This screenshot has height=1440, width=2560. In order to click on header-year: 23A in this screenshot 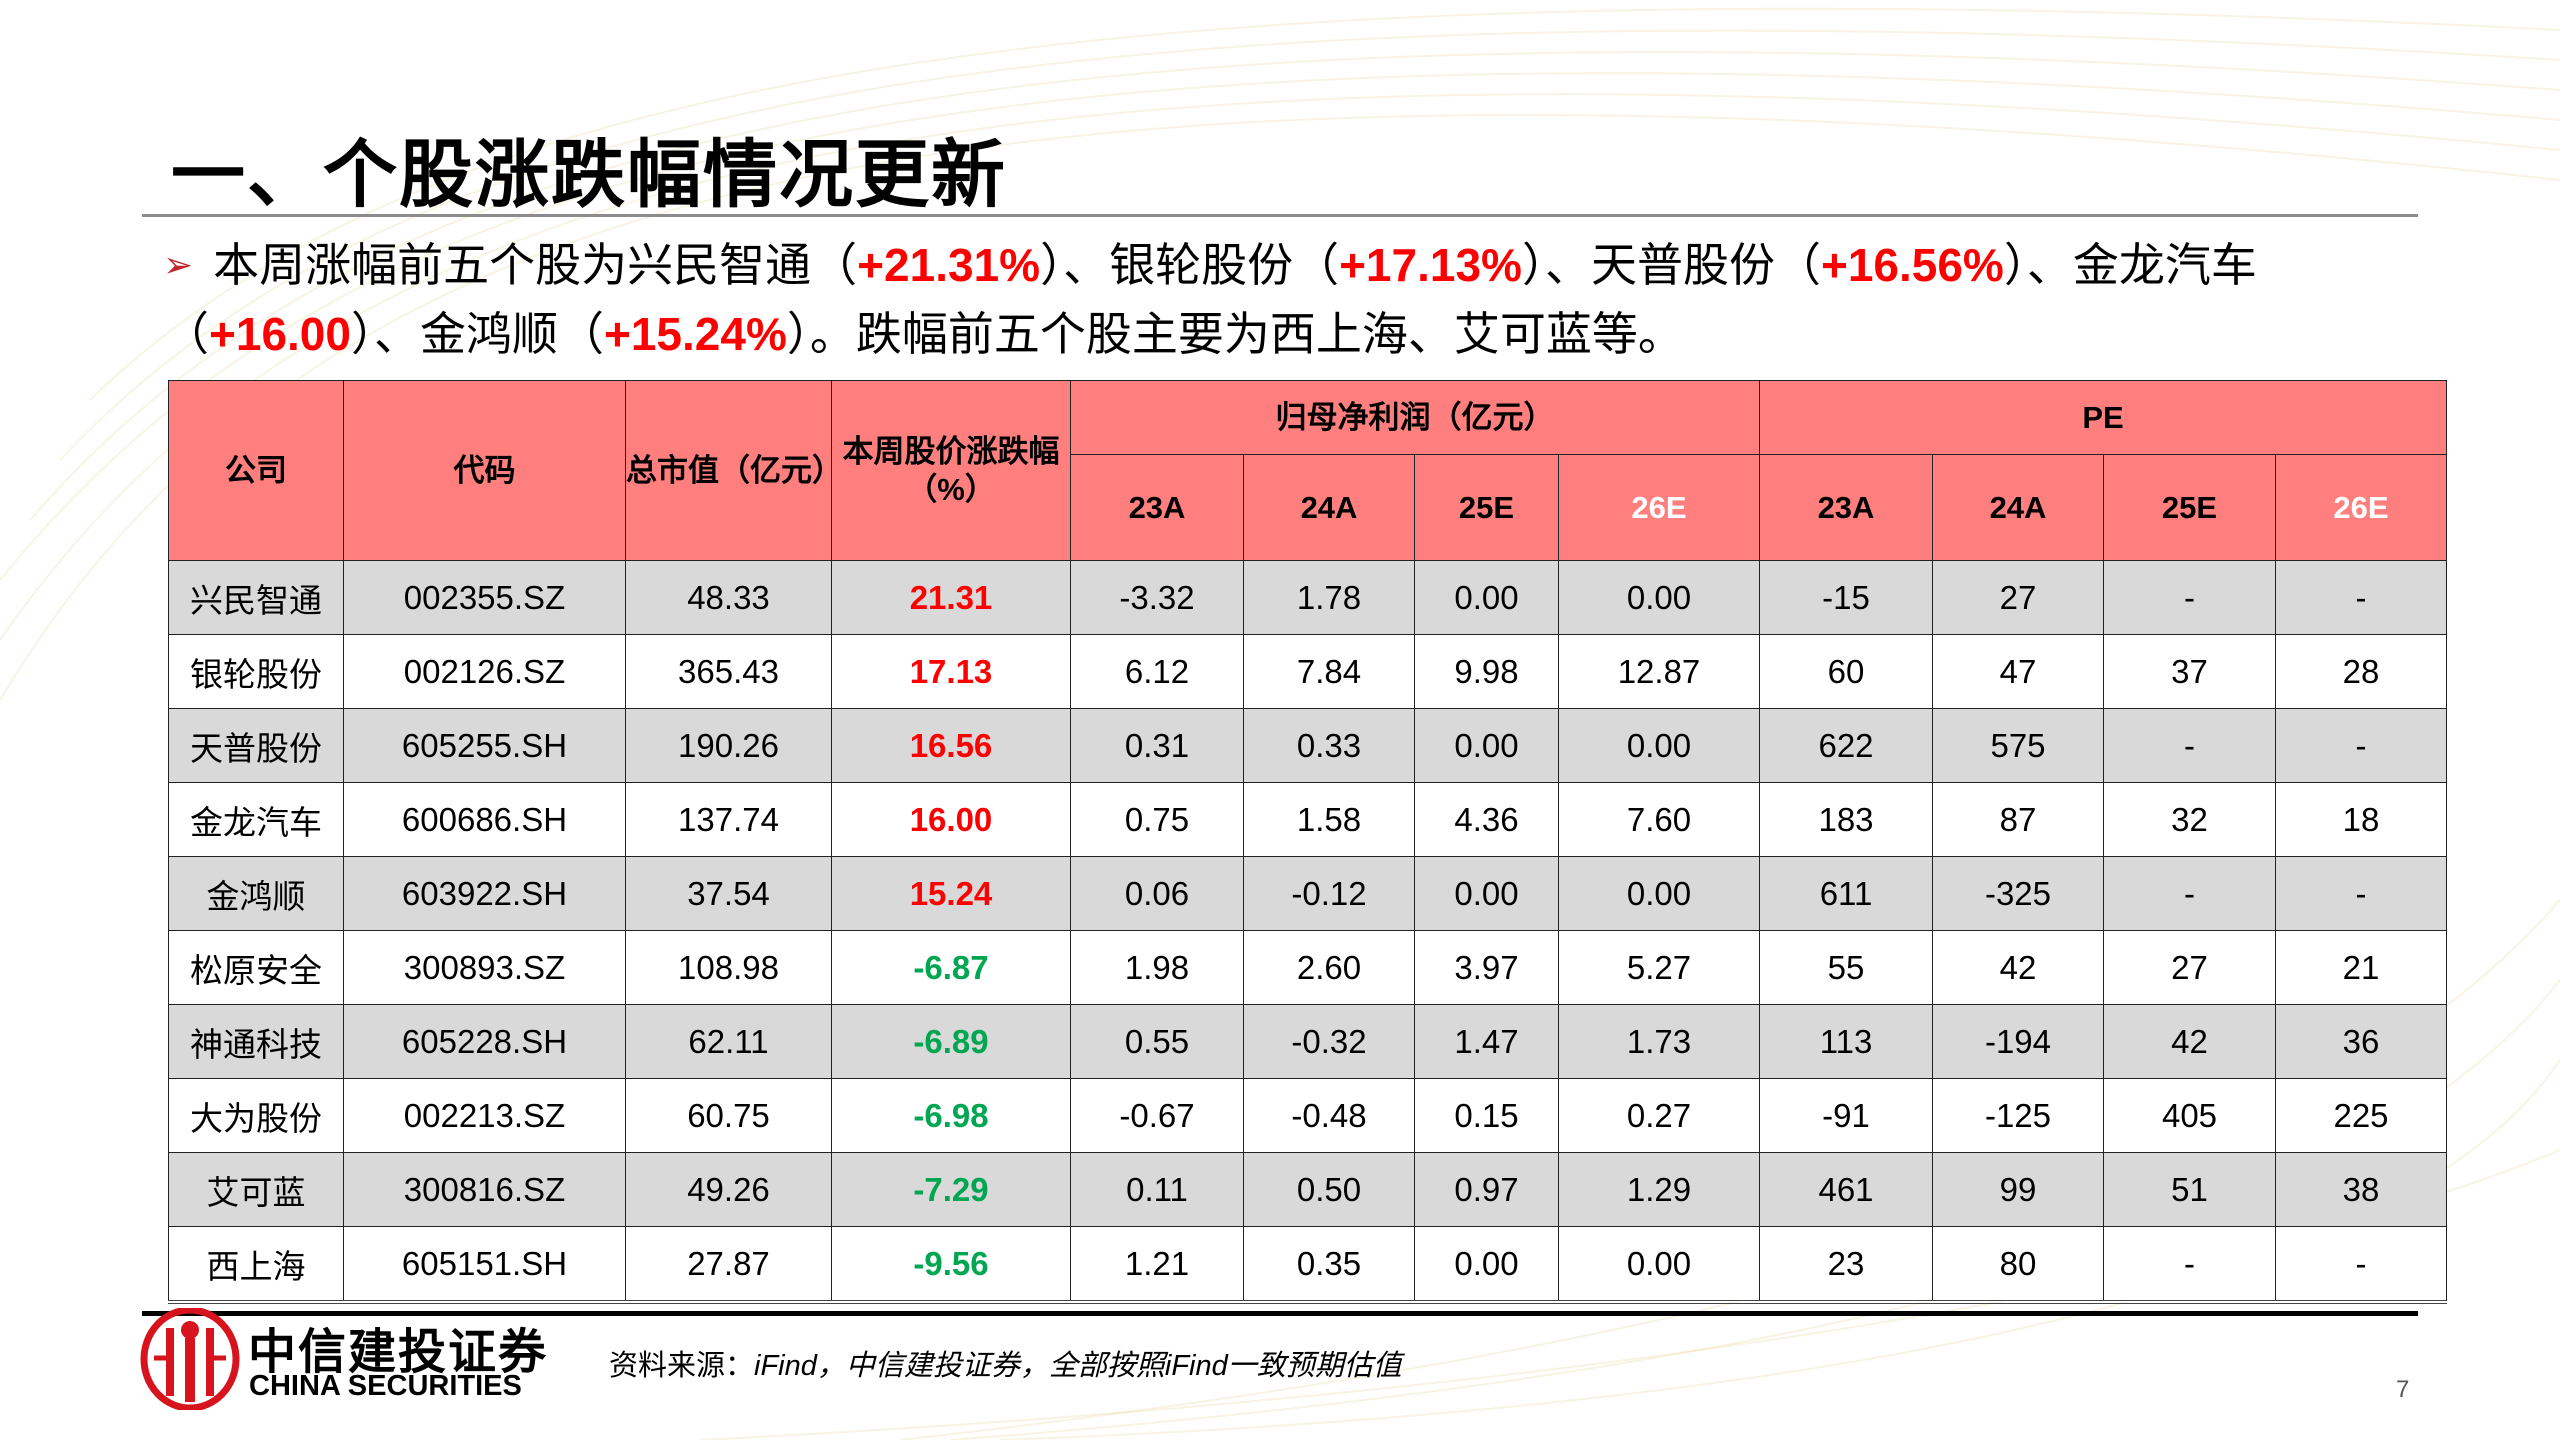, I will do `click(1846, 507)`.